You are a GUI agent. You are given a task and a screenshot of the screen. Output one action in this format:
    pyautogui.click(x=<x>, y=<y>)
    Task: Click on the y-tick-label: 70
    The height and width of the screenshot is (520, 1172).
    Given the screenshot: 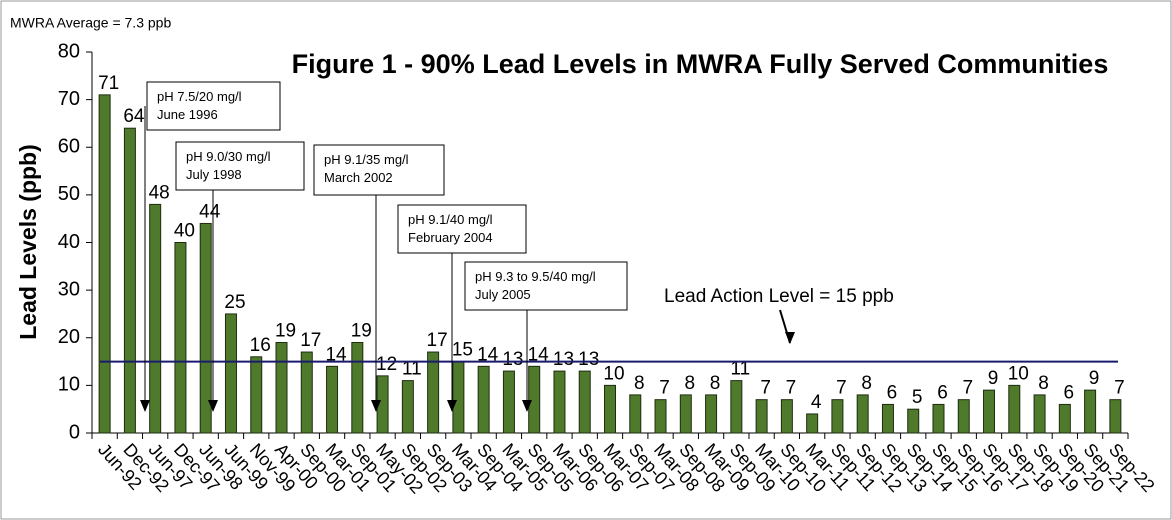 What is the action you would take?
    pyautogui.click(x=69, y=99)
    